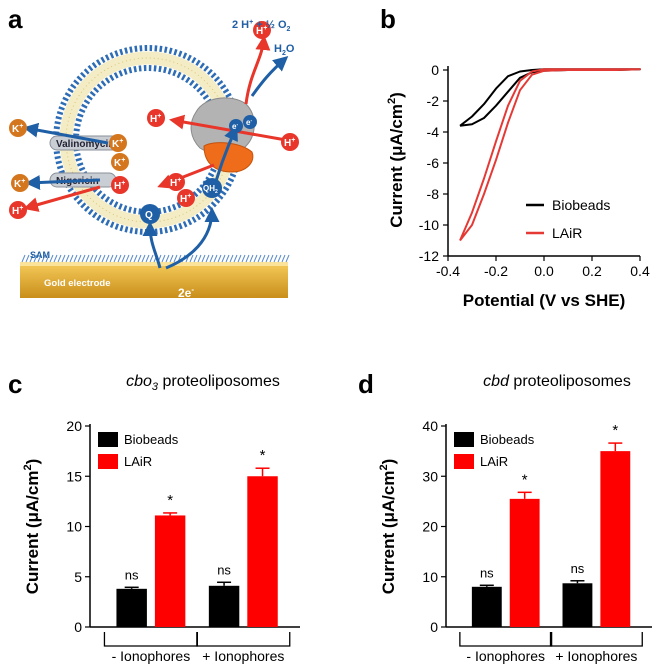 The image size is (666, 666). What do you see at coordinates (496, 271) in the screenshot?
I see `x-tick-label: -0.2` at bounding box center [496, 271].